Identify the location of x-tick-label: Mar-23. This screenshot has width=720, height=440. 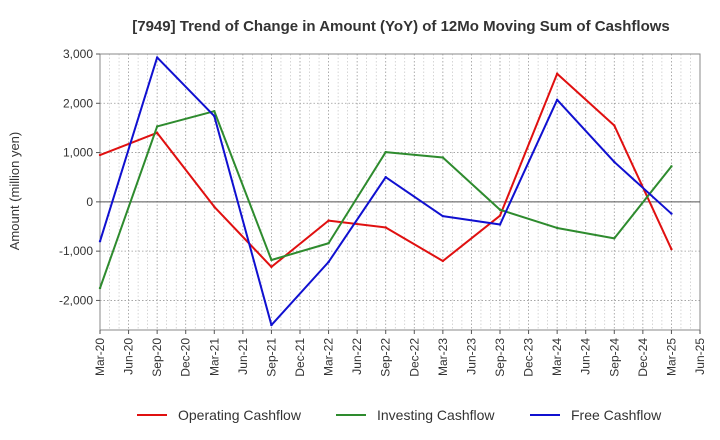
(443, 357).